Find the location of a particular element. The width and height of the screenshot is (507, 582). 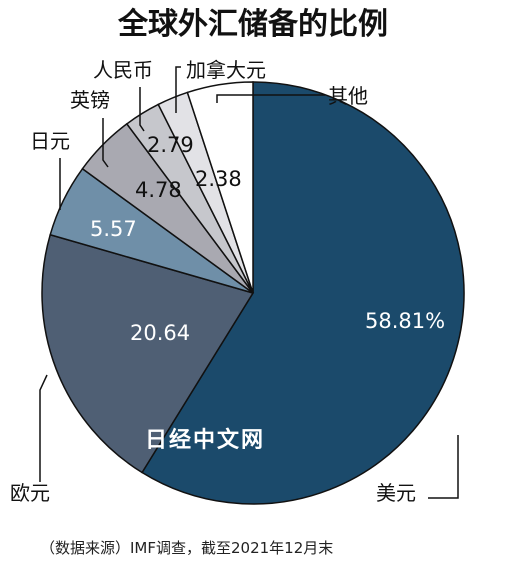

source-note: （数据来源）IMF调查，截至2021年12月末 is located at coordinates (186, 548).